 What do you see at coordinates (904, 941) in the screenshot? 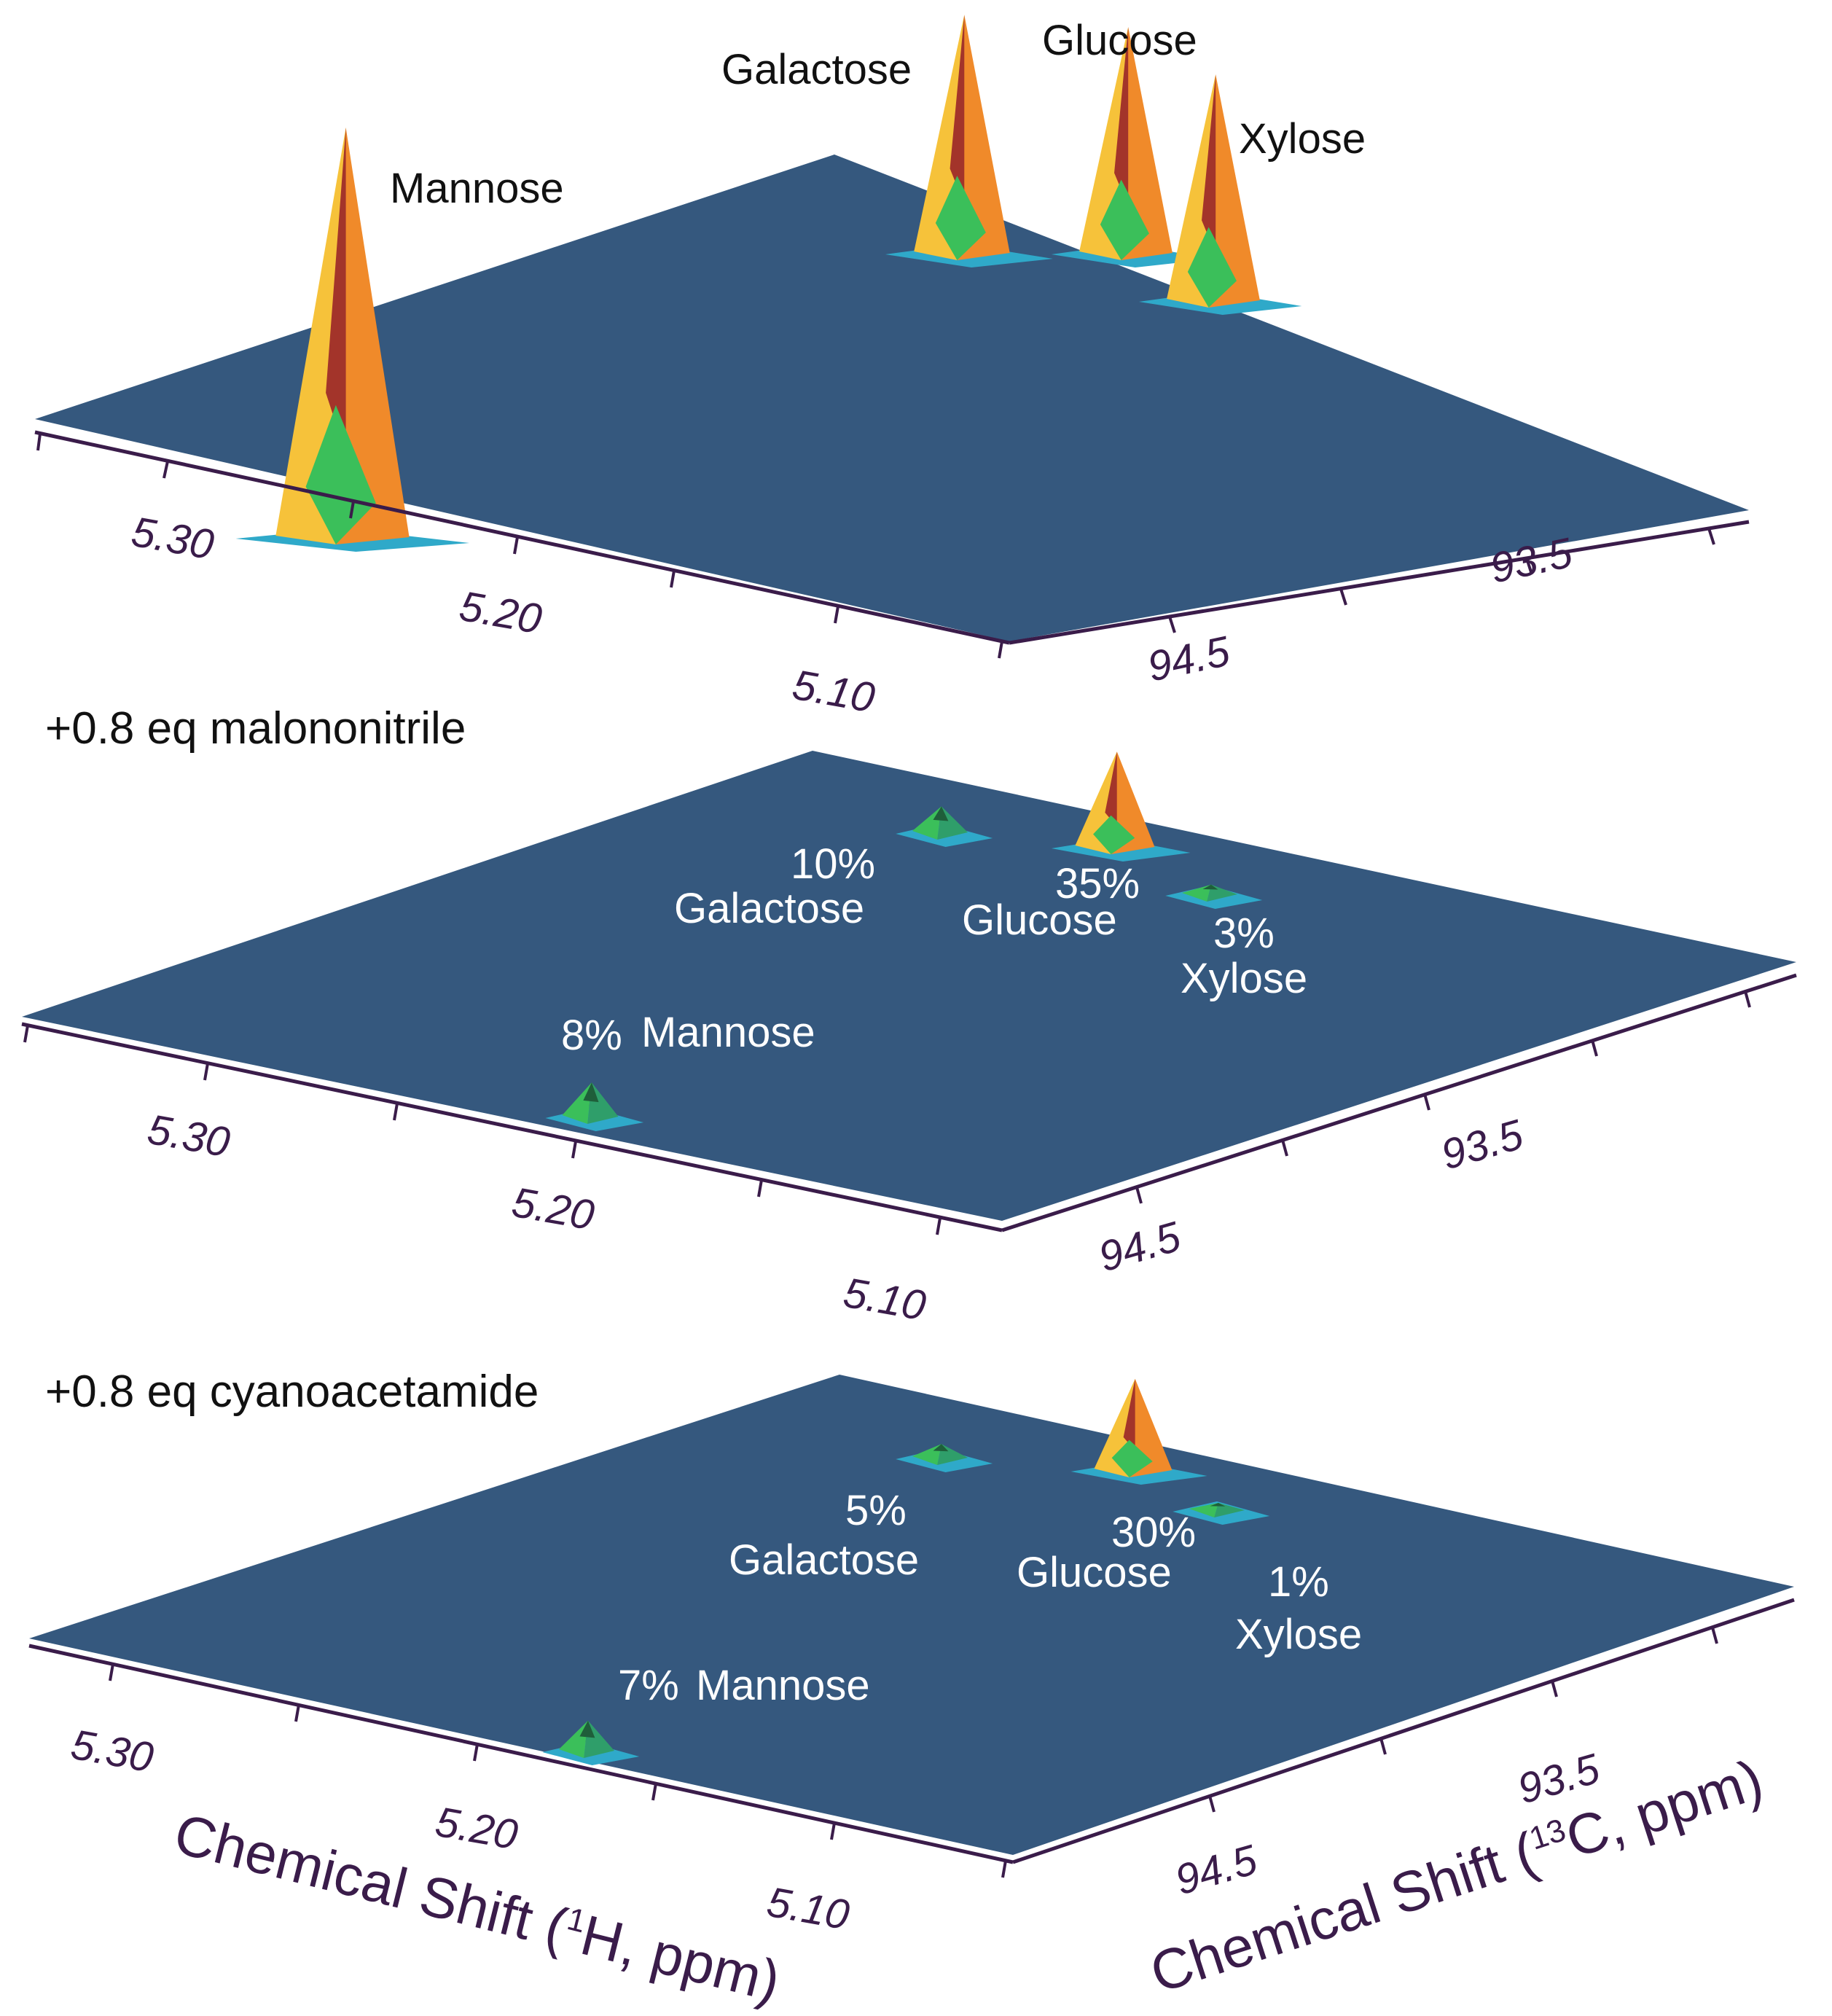
I see `panel-2-peaks` at bounding box center [904, 941].